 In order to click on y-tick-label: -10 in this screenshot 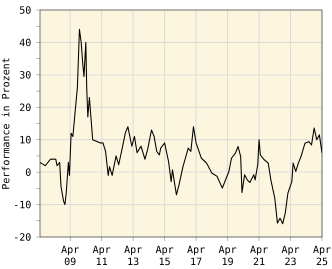, I will do `click(22, 204)`.